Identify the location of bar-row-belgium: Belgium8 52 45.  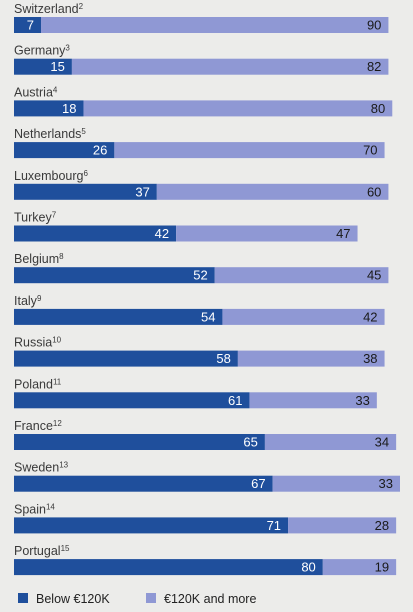
(201, 268).